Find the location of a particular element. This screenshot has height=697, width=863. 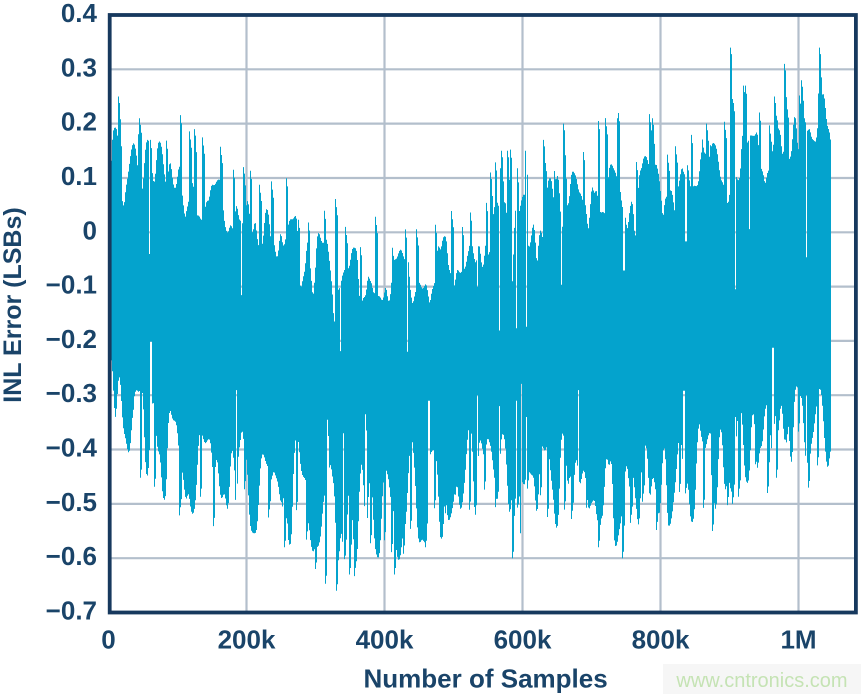

svg-text: −0.2 is located at coordinates (71, 339).